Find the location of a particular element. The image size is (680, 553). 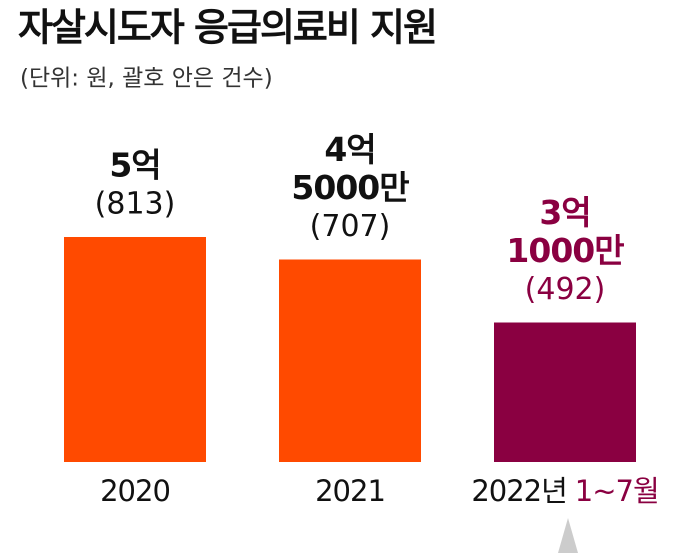

count-label: (813) is located at coordinates (135, 204).